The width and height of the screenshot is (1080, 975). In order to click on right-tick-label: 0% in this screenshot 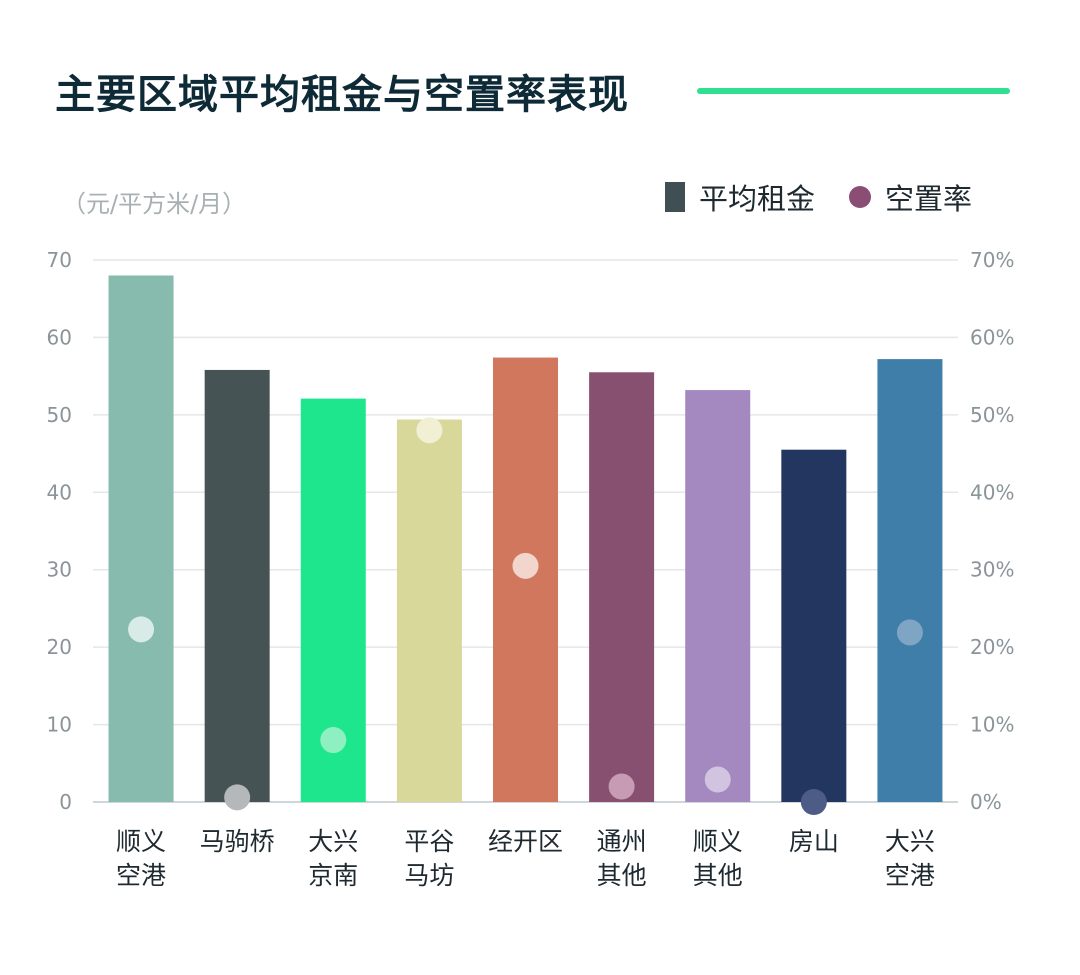, I will do `click(986, 802)`.